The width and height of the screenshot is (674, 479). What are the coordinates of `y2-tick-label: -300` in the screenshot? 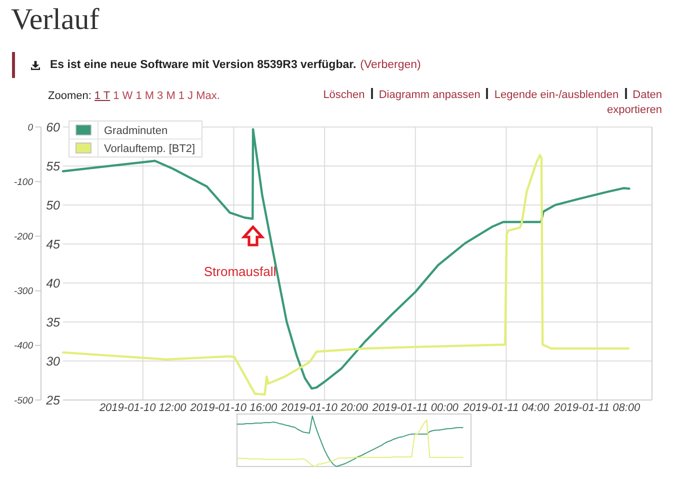 It's located at (24, 292).